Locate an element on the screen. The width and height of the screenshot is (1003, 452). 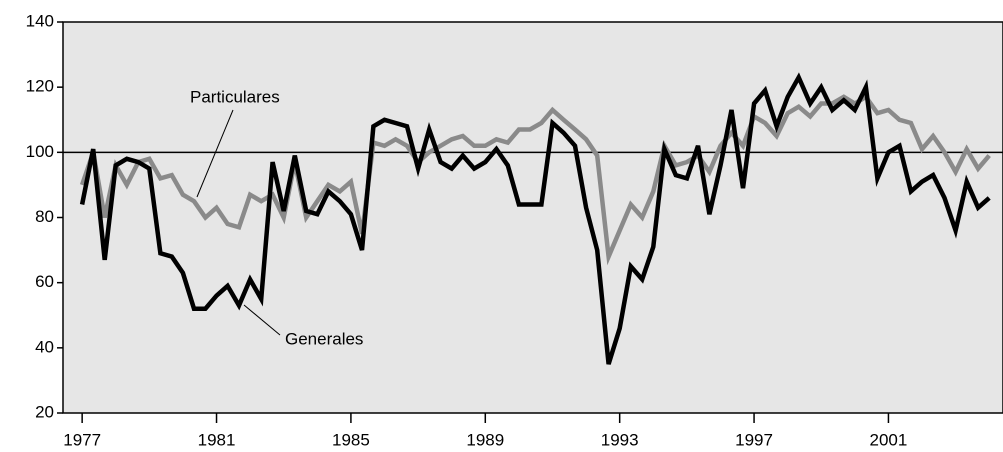
y-tick-label: 80 is located at coordinates (44, 216).